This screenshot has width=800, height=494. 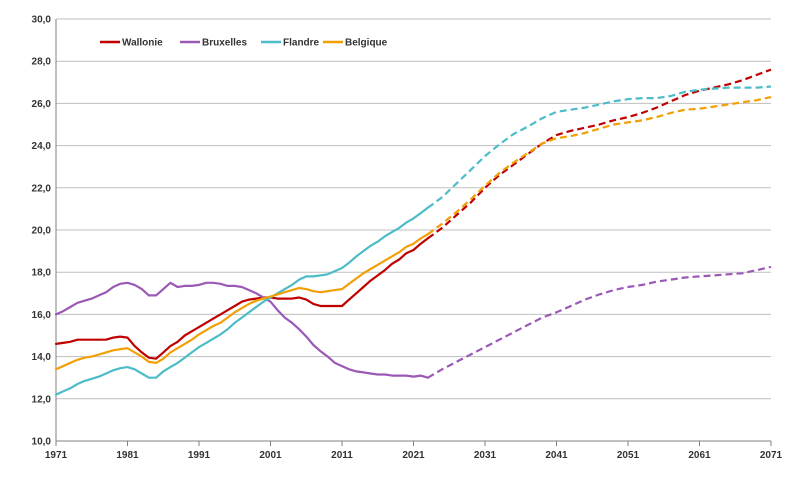 I want to click on y-tick-label: 30,0, so click(x=42, y=20).